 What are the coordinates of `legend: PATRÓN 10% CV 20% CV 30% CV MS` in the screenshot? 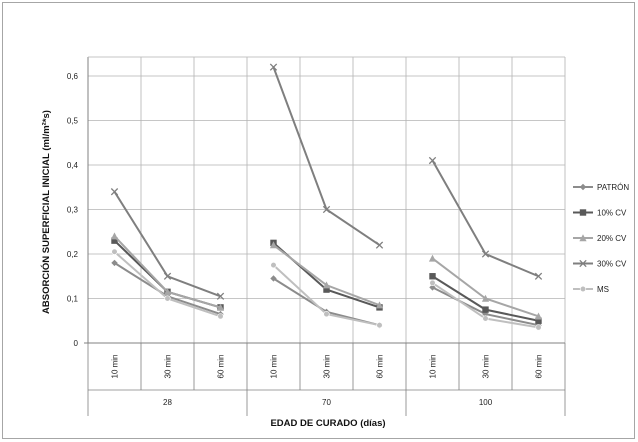 It's located at (601, 238).